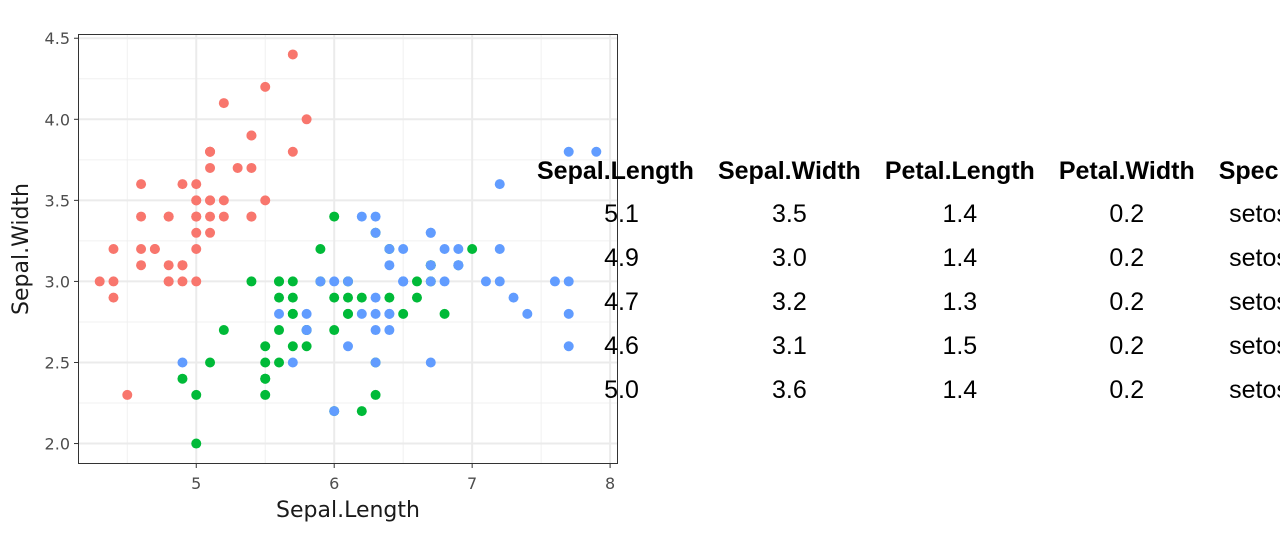 The image size is (1280, 552). Describe the element at coordinates (334, 483) in the screenshot. I see `x-tick-label: 6` at that location.